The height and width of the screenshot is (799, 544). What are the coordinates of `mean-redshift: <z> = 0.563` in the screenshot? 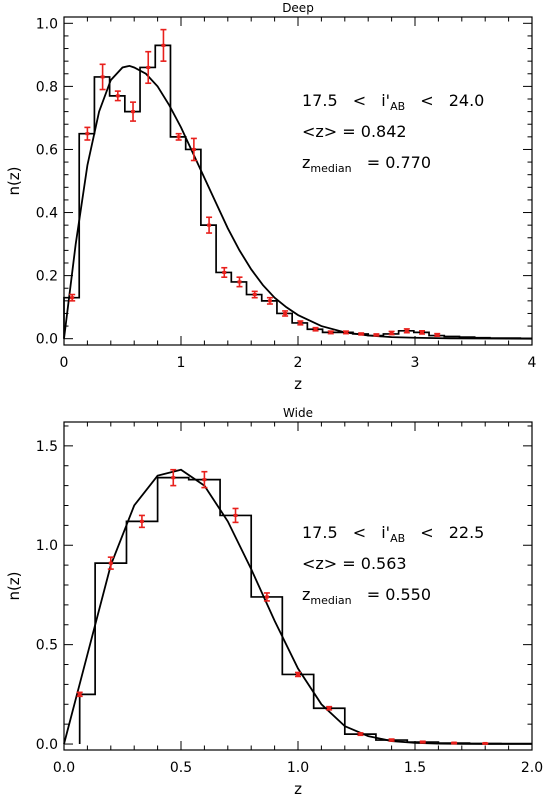 It's located at (354, 563).